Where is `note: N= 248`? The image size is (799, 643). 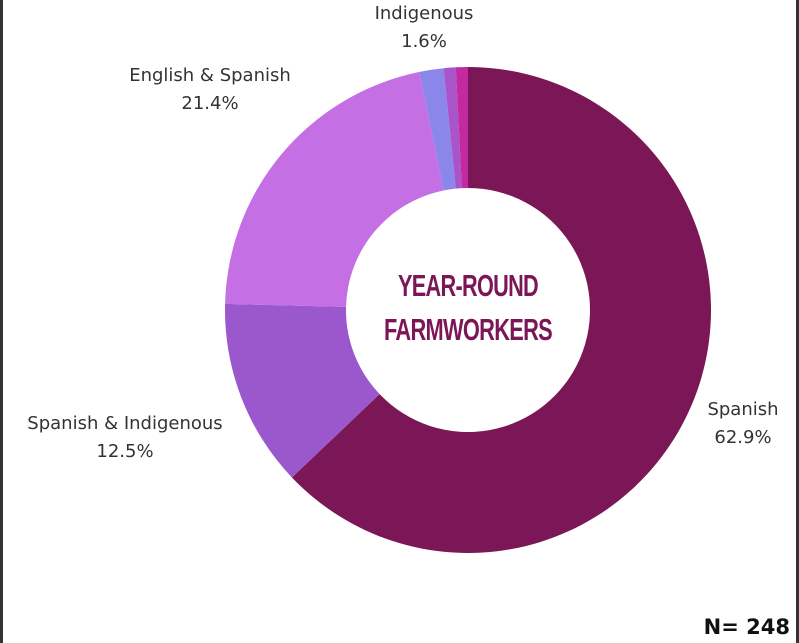
note: N= 248 is located at coordinates (747, 627).